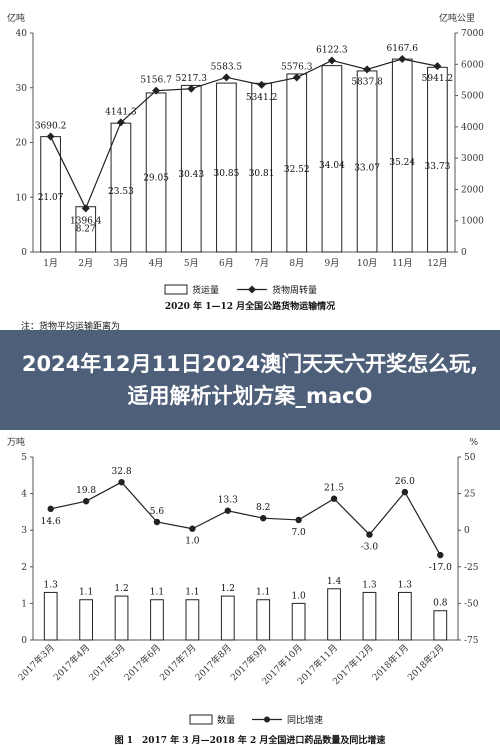  What do you see at coordinates (226, 720) in the screenshot?
I see `legend-bar-label: 数量` at bounding box center [226, 720].